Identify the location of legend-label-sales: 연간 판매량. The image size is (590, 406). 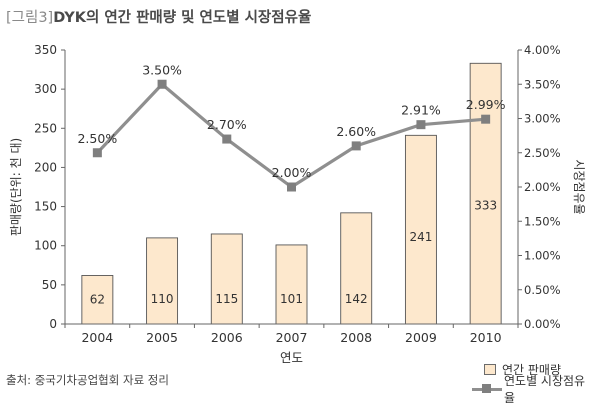
(532, 370).